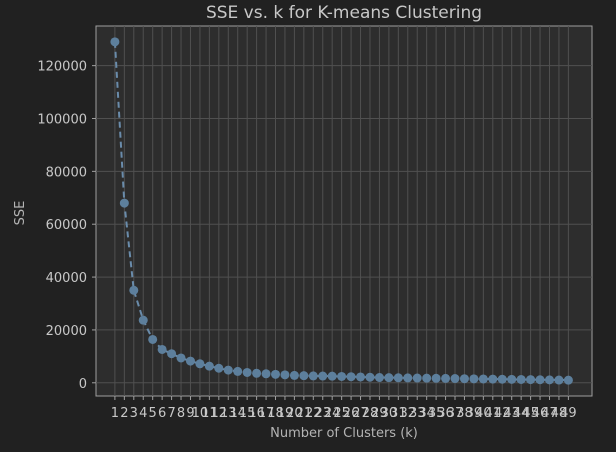  I want to click on data-point-k42, so click(502, 379).